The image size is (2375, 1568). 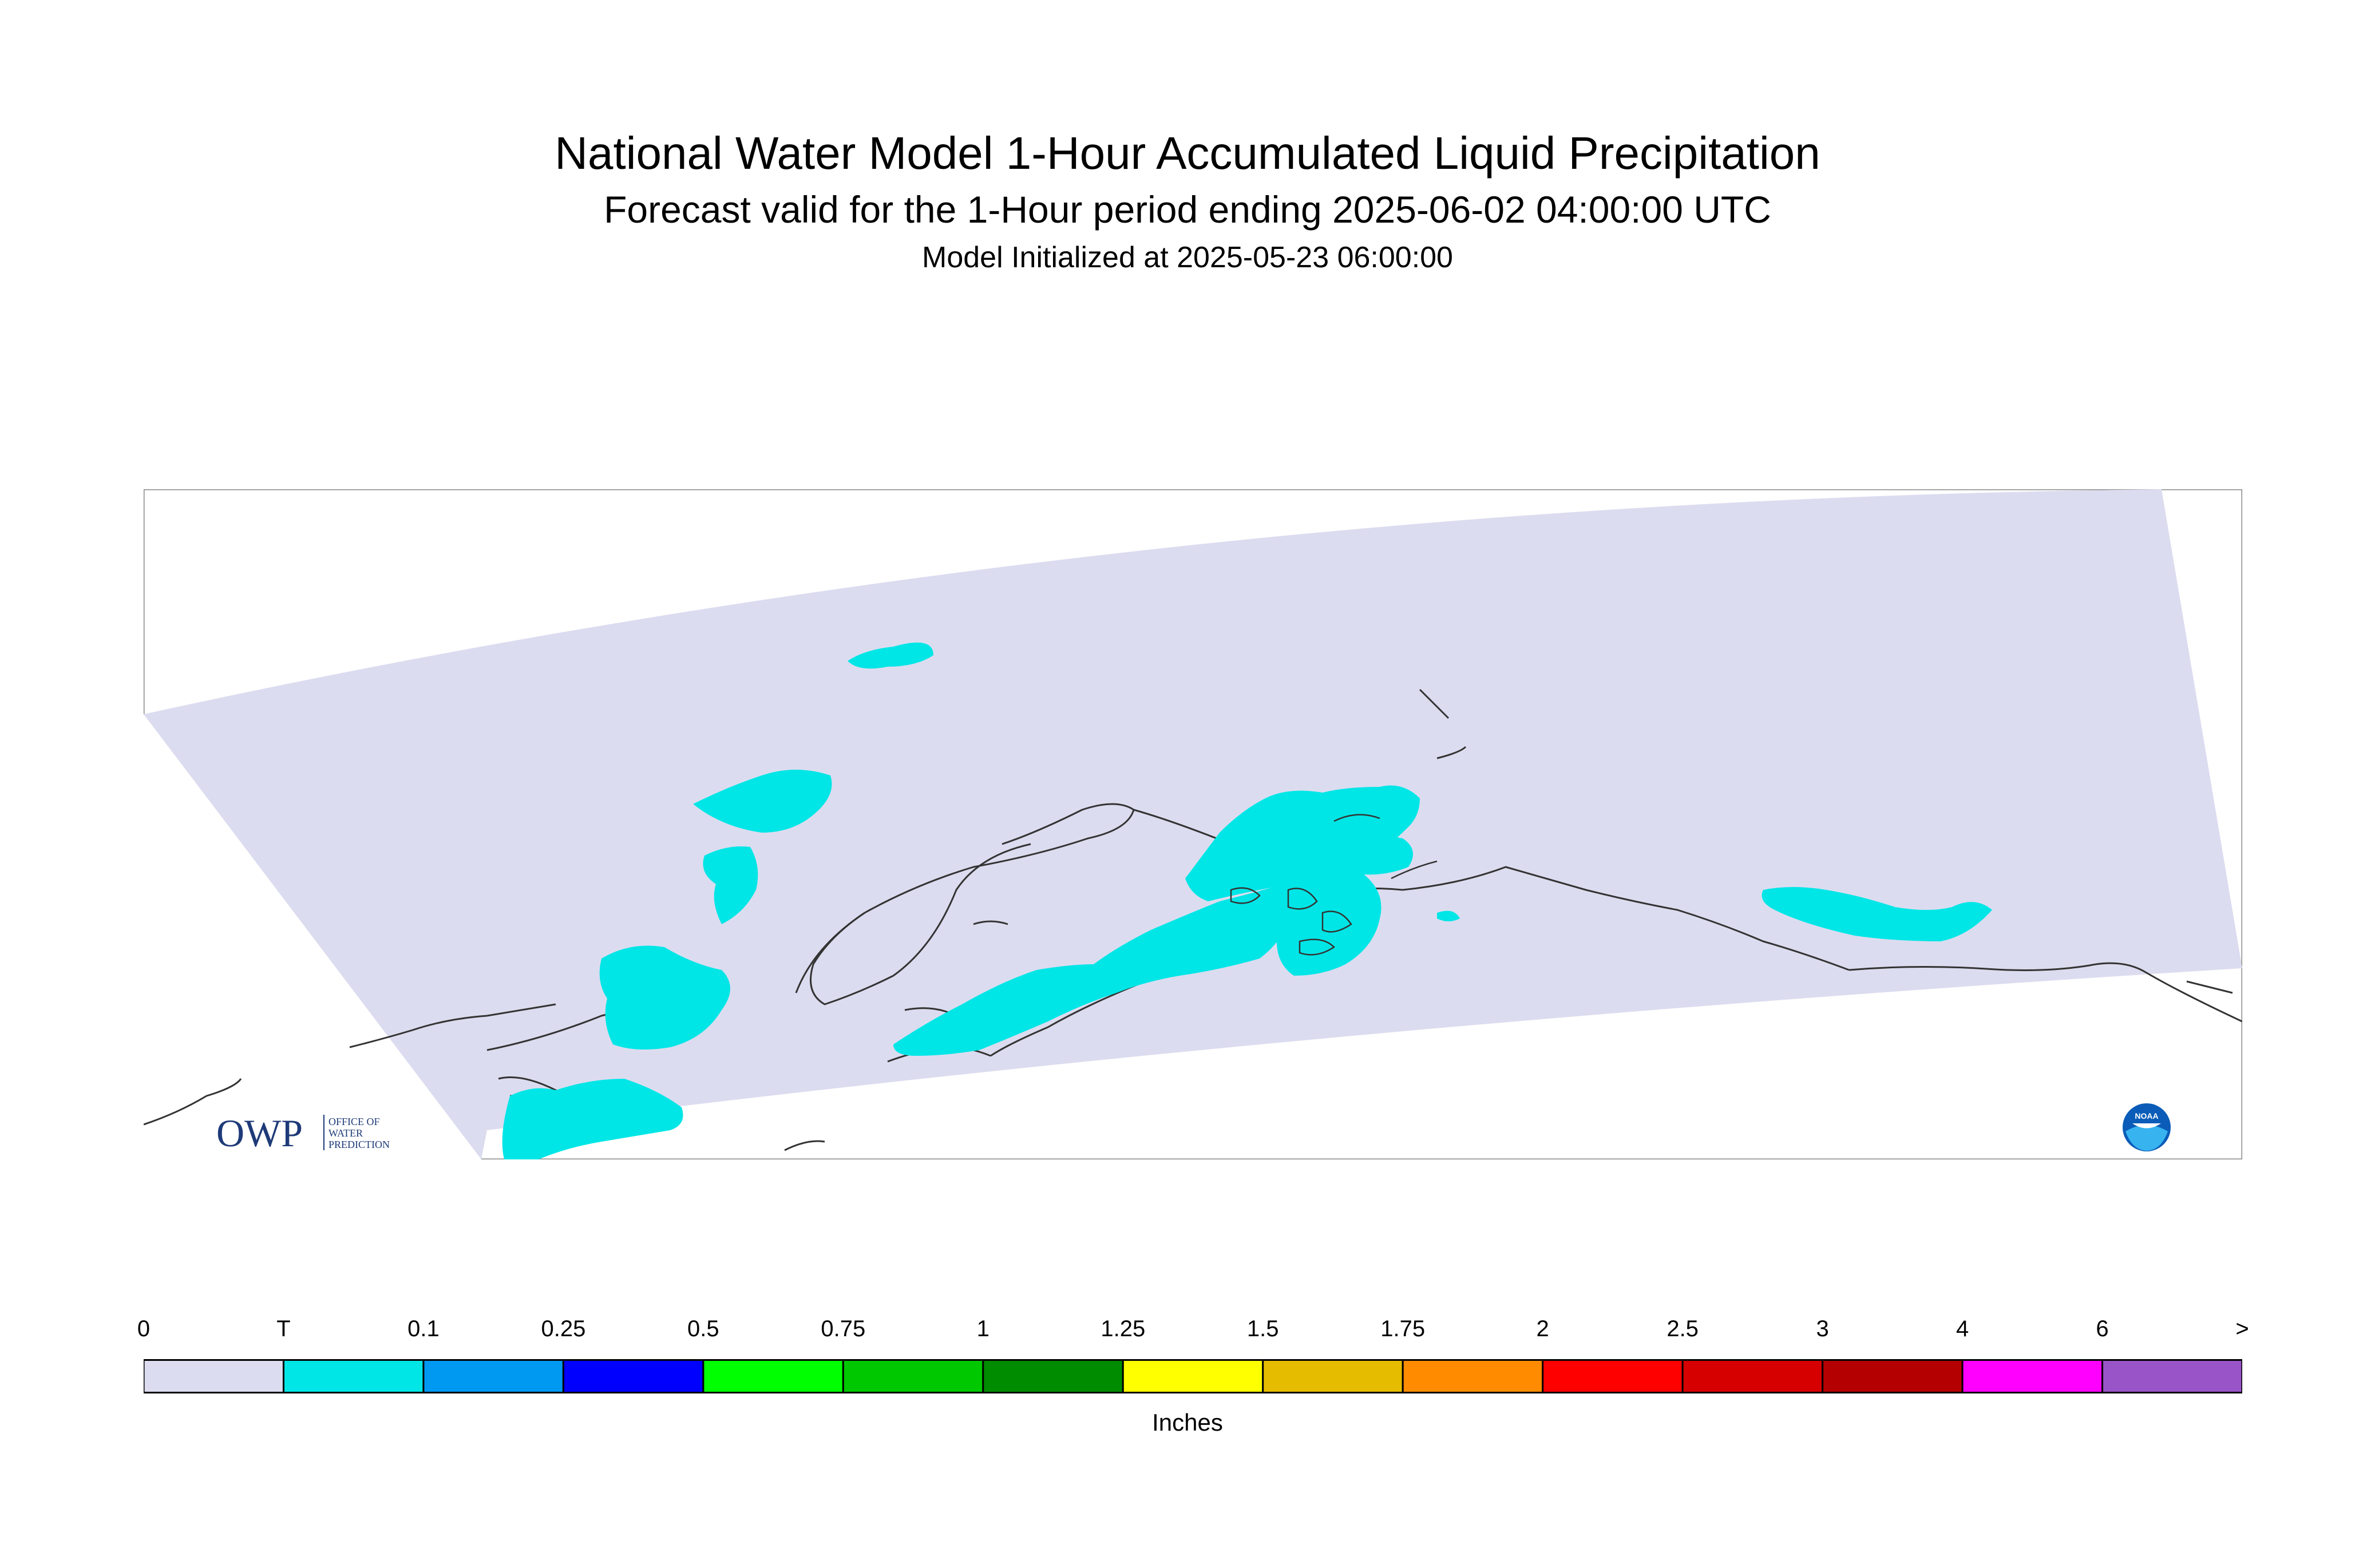 I want to click on svg-text: OWP, so click(x=260, y=1133).